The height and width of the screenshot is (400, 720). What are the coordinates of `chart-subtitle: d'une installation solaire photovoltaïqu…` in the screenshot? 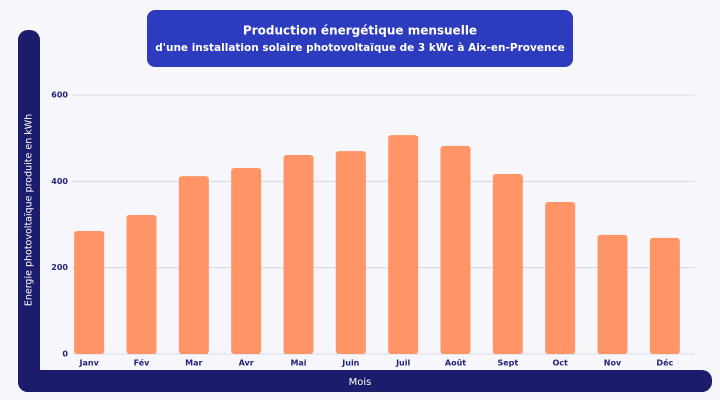 It's located at (360, 48).